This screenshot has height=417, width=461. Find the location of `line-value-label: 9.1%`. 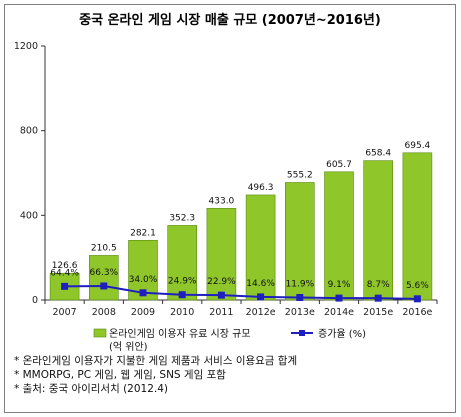

line-value-label: 9.1% is located at coordinates (339, 285).